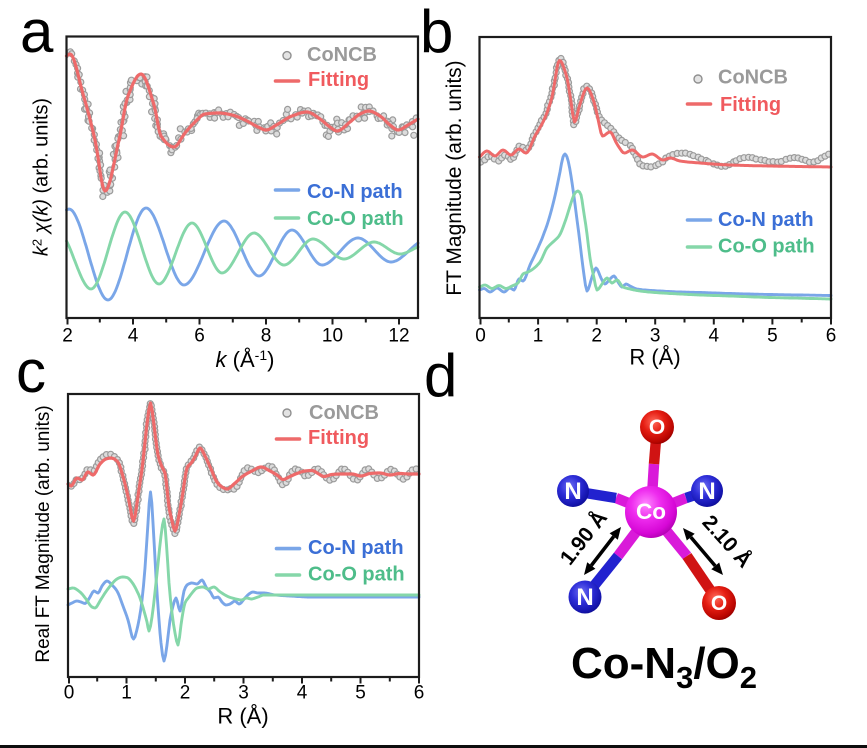 The image size is (867, 748). What do you see at coordinates (31, 371) in the screenshot?
I see `svg-text: c` at bounding box center [31, 371].